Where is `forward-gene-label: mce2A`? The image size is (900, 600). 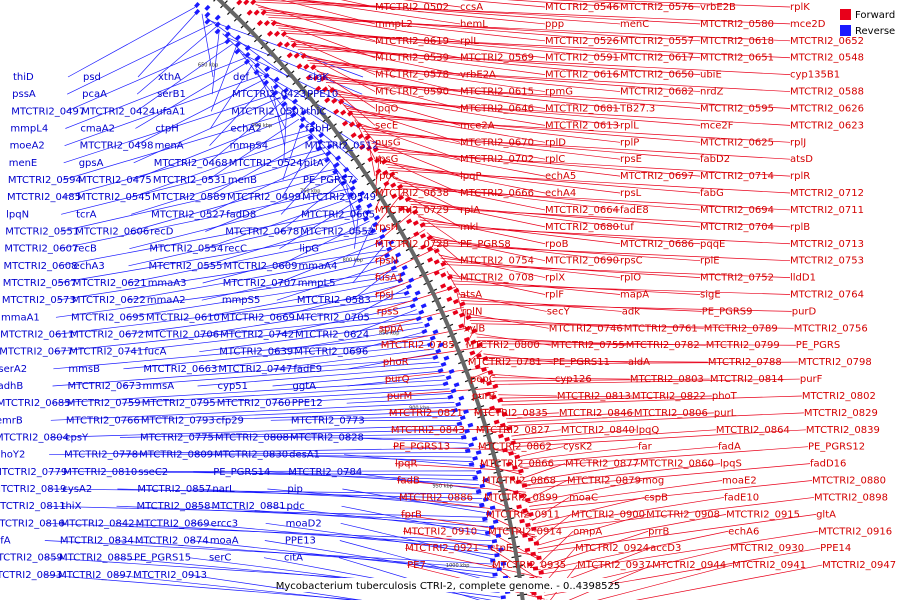
forward-gene-label: mce2A is located at coordinates (477, 125).